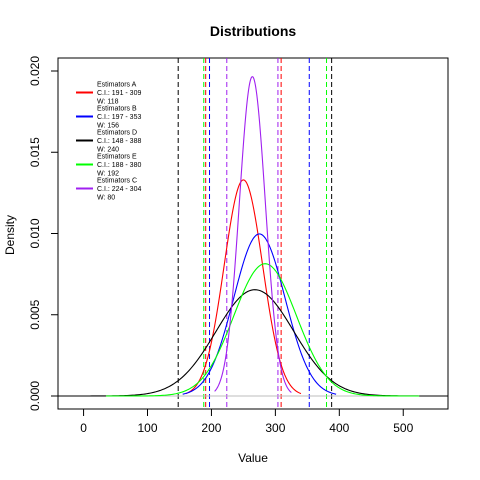 The height and width of the screenshot is (480, 480). Describe the element at coordinates (253, 458) in the screenshot. I see `x-axis-label: Value` at that location.